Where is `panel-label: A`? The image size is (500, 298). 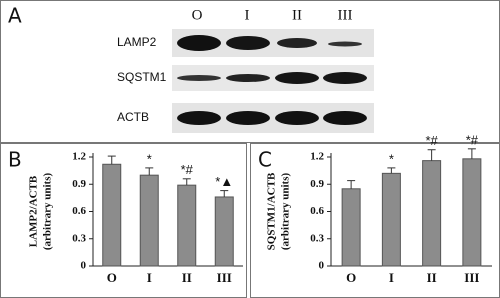 panel-label: A is located at coordinates (15, 16).